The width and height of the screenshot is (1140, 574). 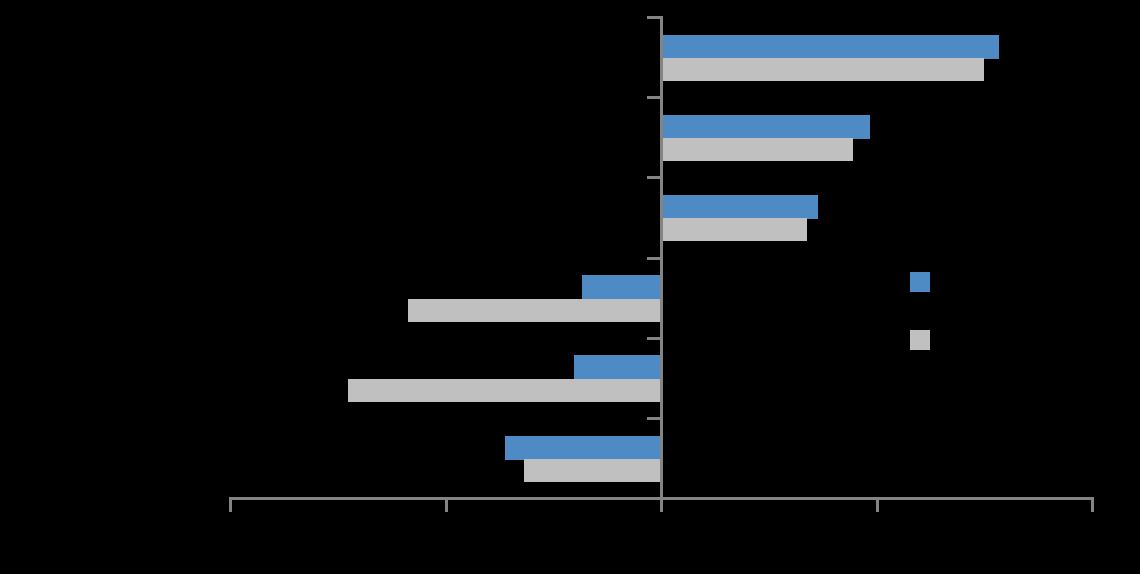 What do you see at coordinates (617, 367) in the screenshot?
I see `bar-series-blue-cat5` at bounding box center [617, 367].